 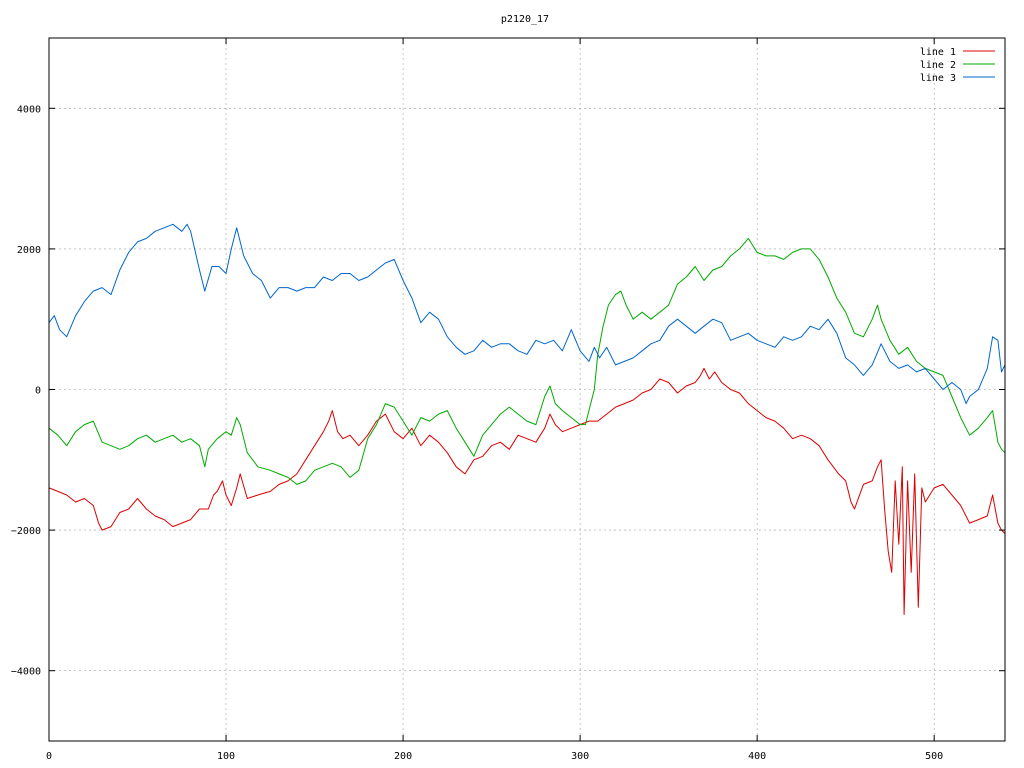 I want to click on y-tick-label: 2000, so click(x=29, y=250).